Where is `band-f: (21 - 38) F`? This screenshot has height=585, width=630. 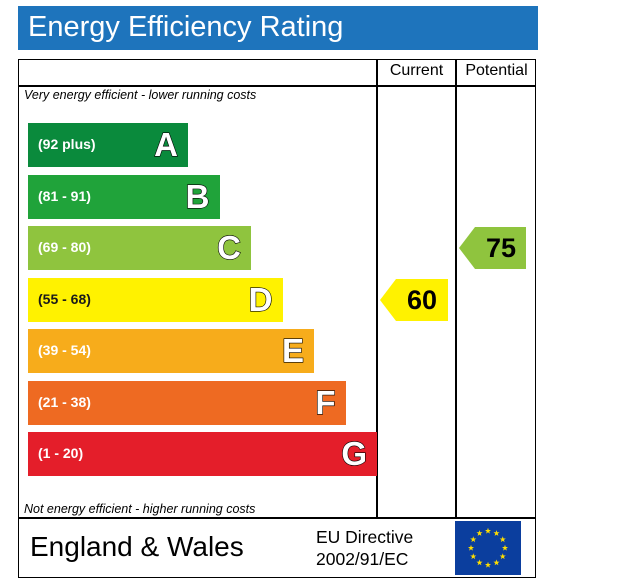
band-f: (21 - 38) F is located at coordinates (187, 402).